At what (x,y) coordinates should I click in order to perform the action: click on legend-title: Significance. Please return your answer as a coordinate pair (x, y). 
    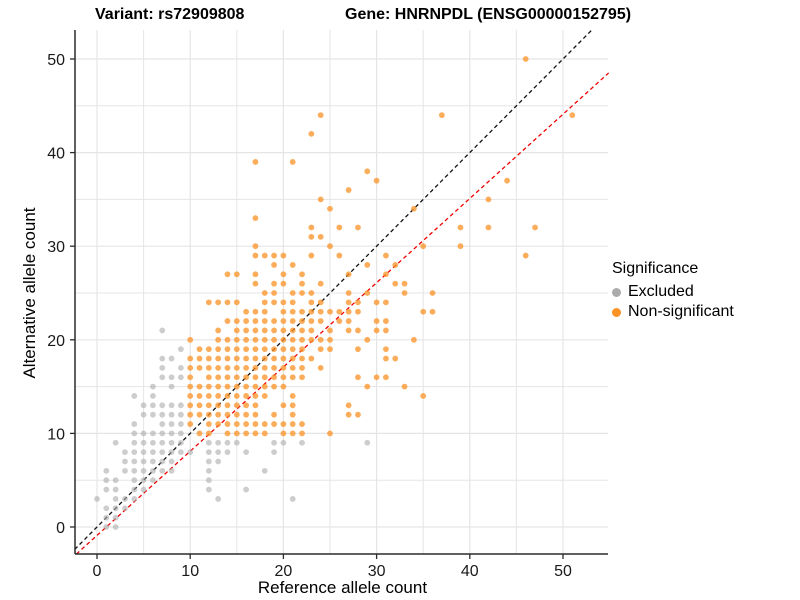
    Looking at the image, I should click on (655, 268).